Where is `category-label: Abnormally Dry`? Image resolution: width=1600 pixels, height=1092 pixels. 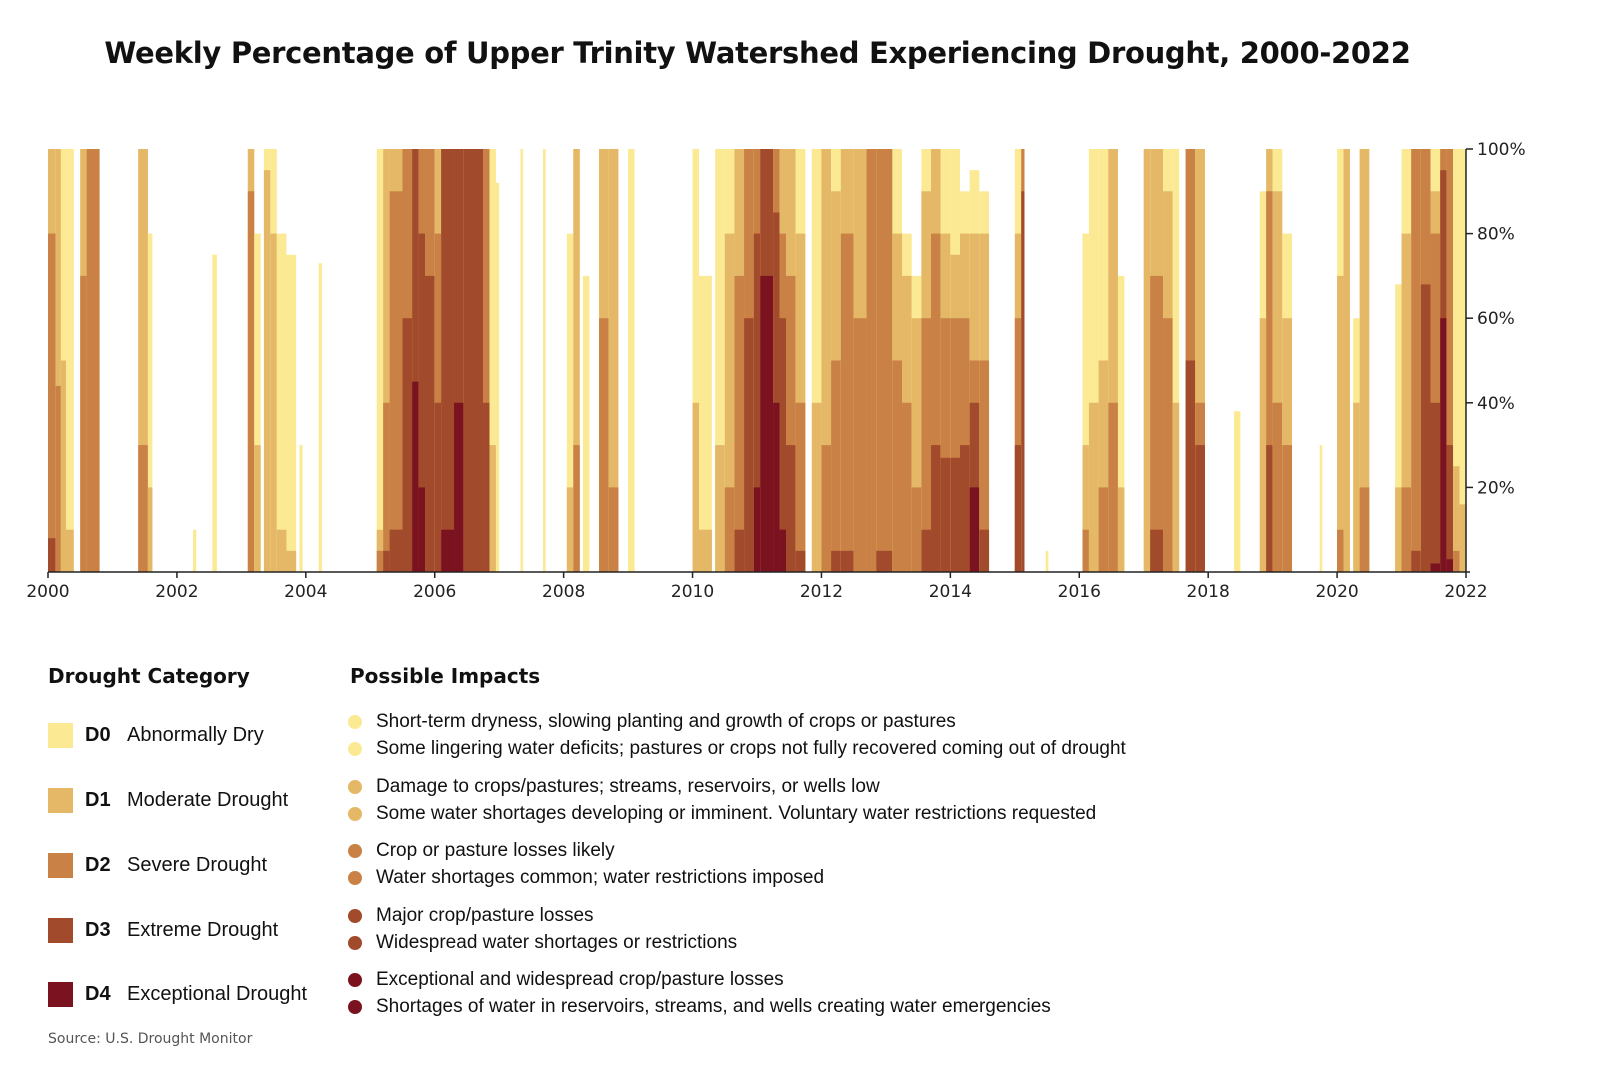
category-label: Abnormally Dry is located at coordinates (195, 734).